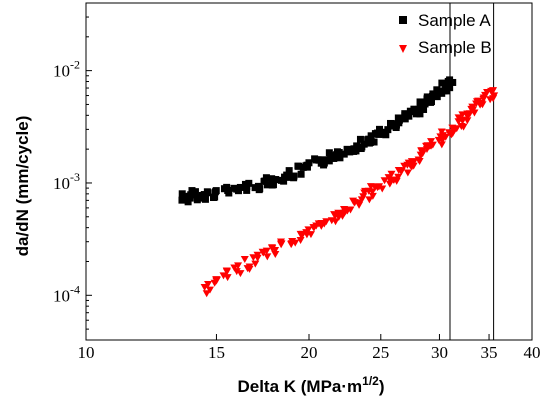 The image size is (550, 410). Describe the element at coordinates (66, 181) in the screenshot. I see `y-tick-label: 10⁻³` at that location.